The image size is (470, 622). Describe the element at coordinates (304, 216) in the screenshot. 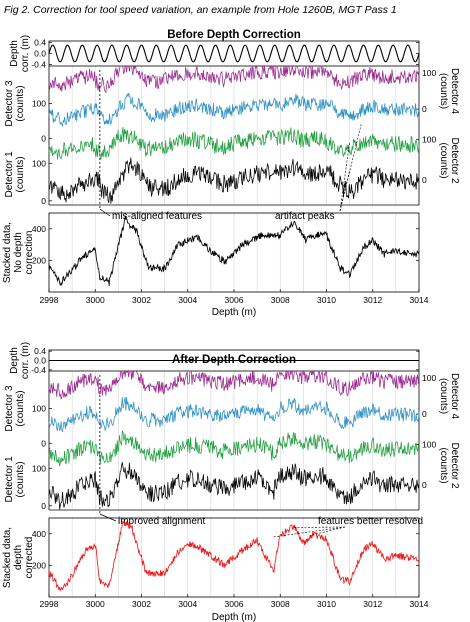

I see `annotation-artifact-peaks: artifact peaks` at that location.